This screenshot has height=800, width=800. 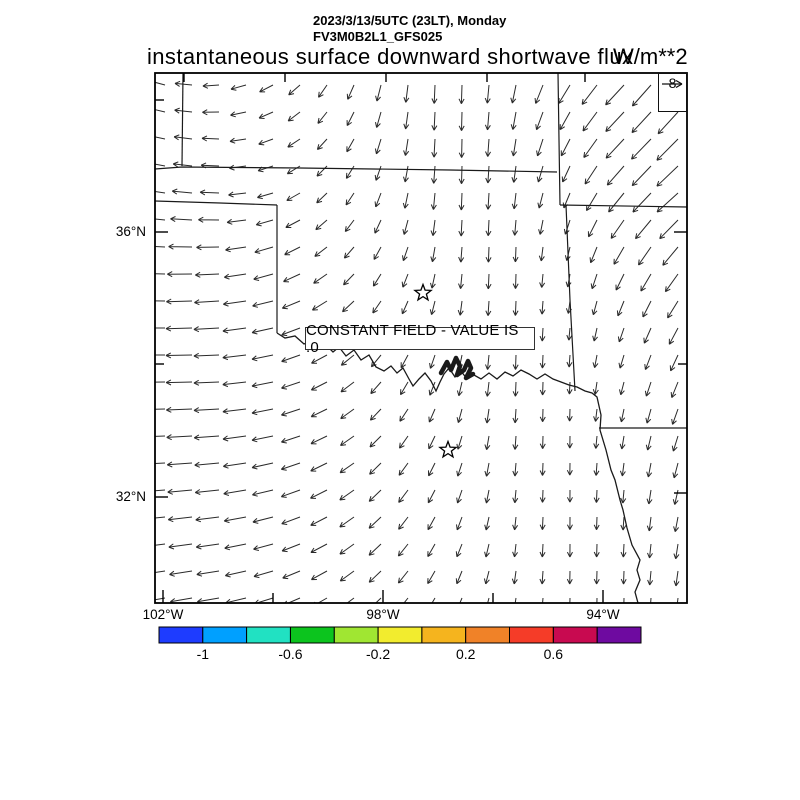 What do you see at coordinates (130, 231) in the screenshot?
I see `lat-axis-label: 36°N` at bounding box center [130, 231].